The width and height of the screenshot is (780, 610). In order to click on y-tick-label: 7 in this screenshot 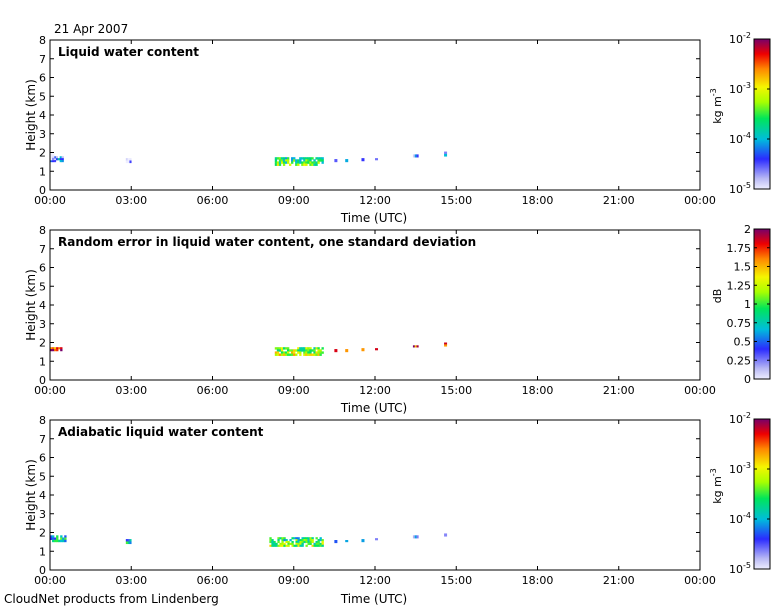, I will do `click(42, 59)`.